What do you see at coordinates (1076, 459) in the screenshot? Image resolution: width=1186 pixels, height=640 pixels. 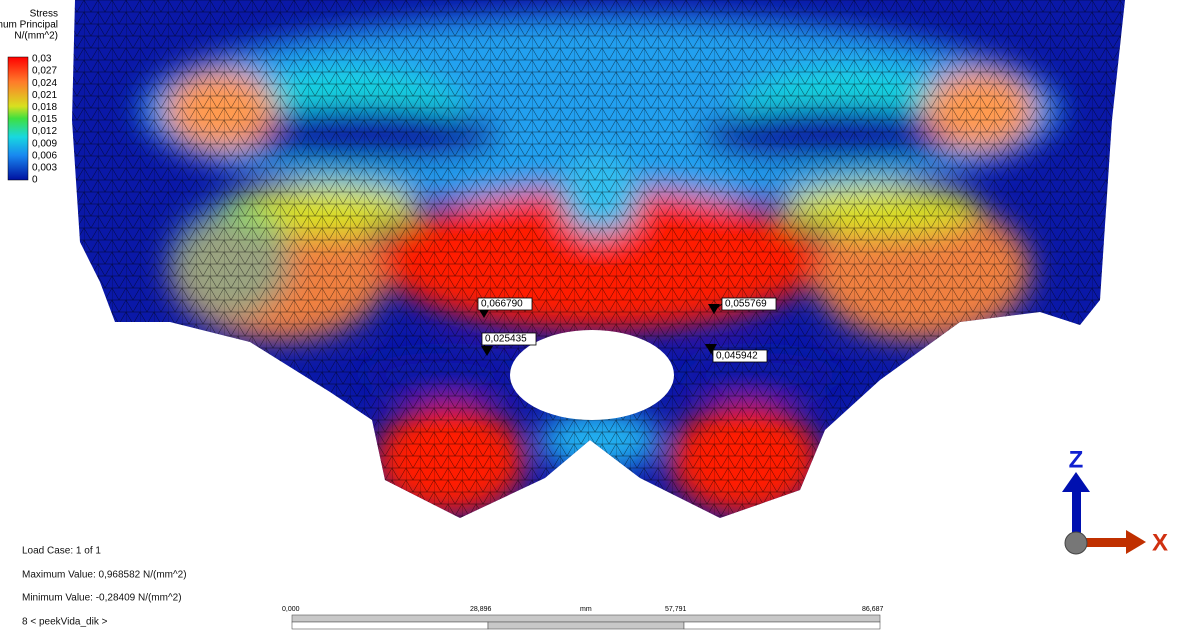 I see `z-label: Z` at bounding box center [1076, 459].